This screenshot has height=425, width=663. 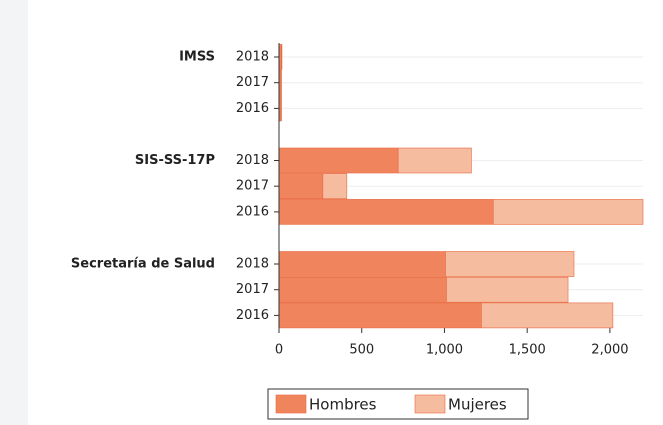 I want to click on group-label: SIS-SS-17P, so click(x=175, y=160).